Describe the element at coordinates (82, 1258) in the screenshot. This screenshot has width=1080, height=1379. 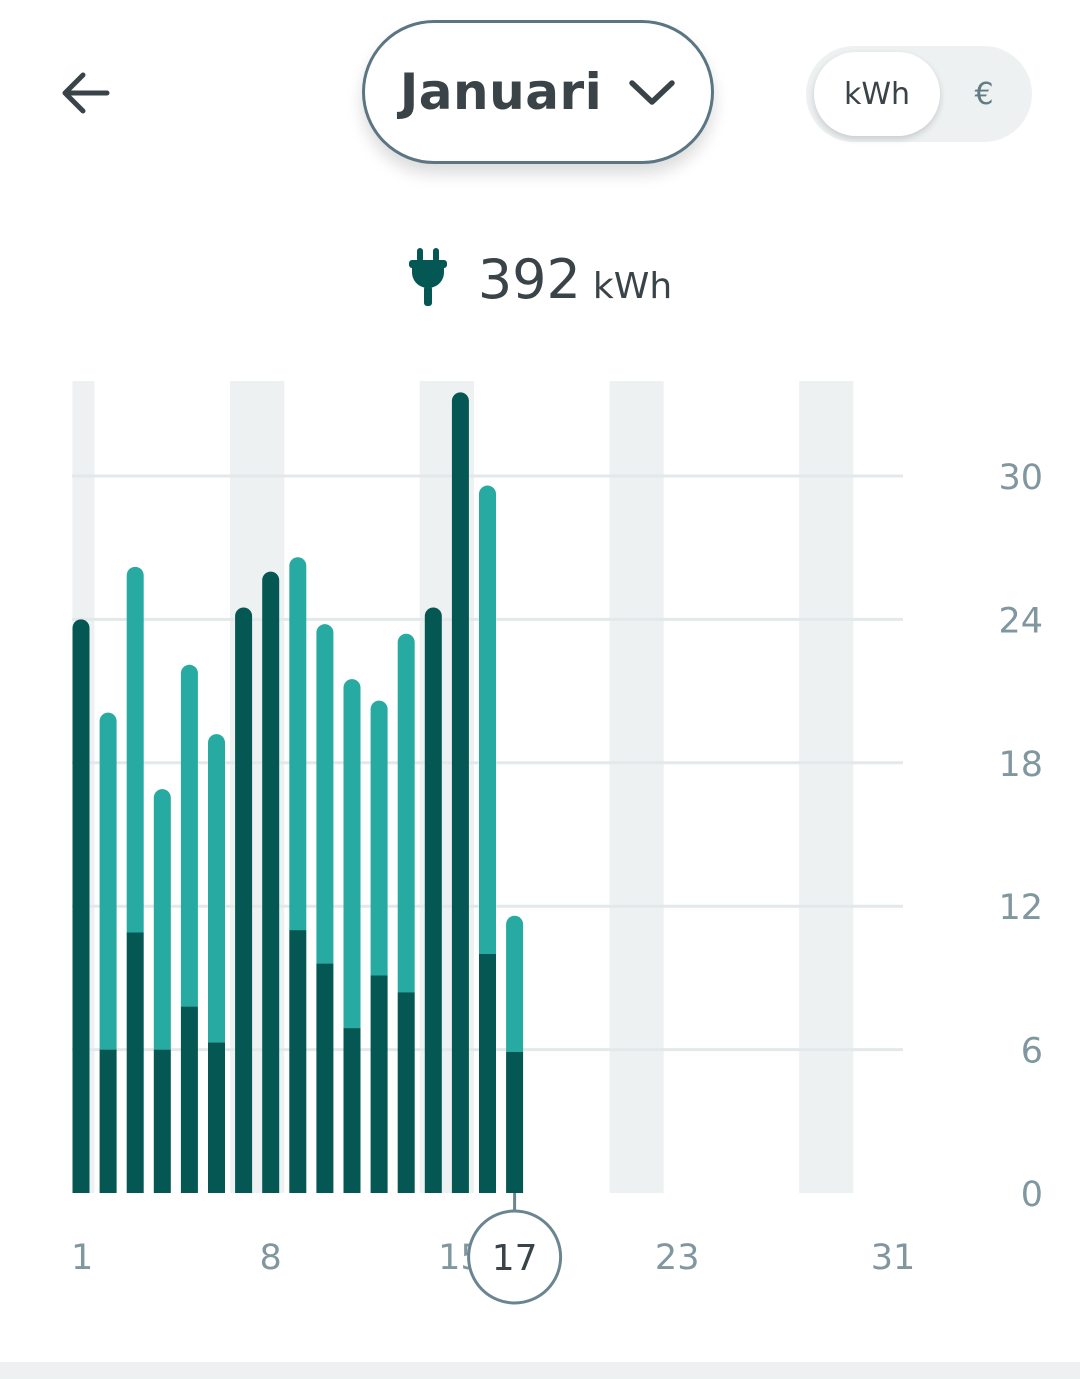
I see `x-tick-label: 1` at that location.